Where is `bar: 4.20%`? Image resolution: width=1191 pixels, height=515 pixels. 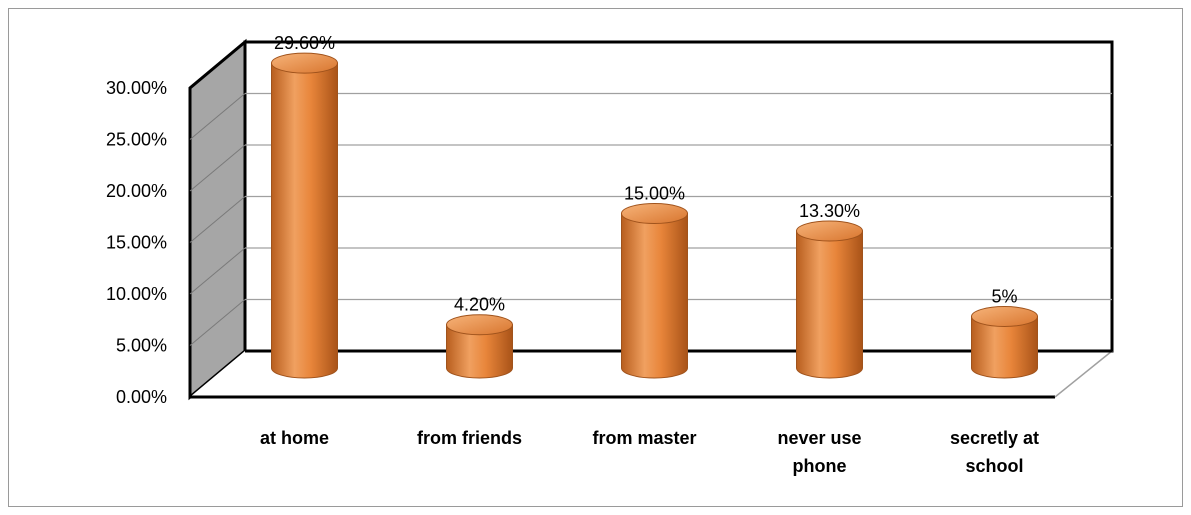 bar: 4.20% is located at coordinates (479, 337).